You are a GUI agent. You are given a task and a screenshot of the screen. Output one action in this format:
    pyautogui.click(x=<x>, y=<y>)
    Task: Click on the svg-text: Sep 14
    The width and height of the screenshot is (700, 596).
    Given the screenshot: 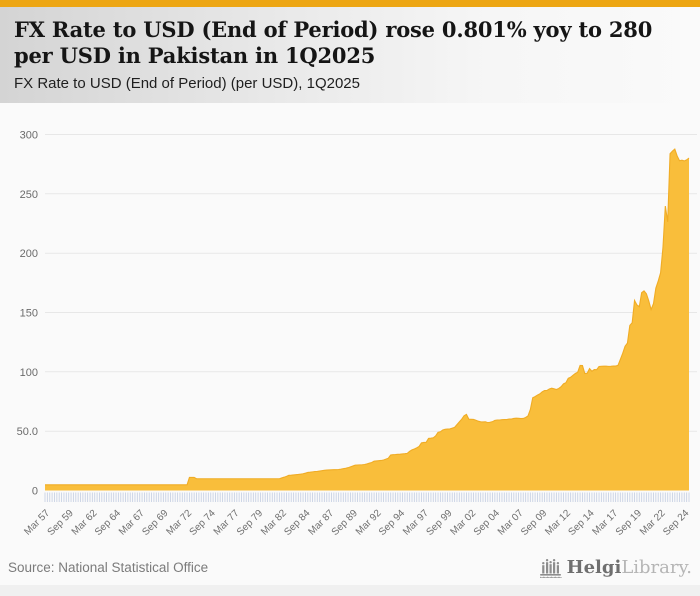 What is the action you would take?
    pyautogui.click(x=582, y=523)
    